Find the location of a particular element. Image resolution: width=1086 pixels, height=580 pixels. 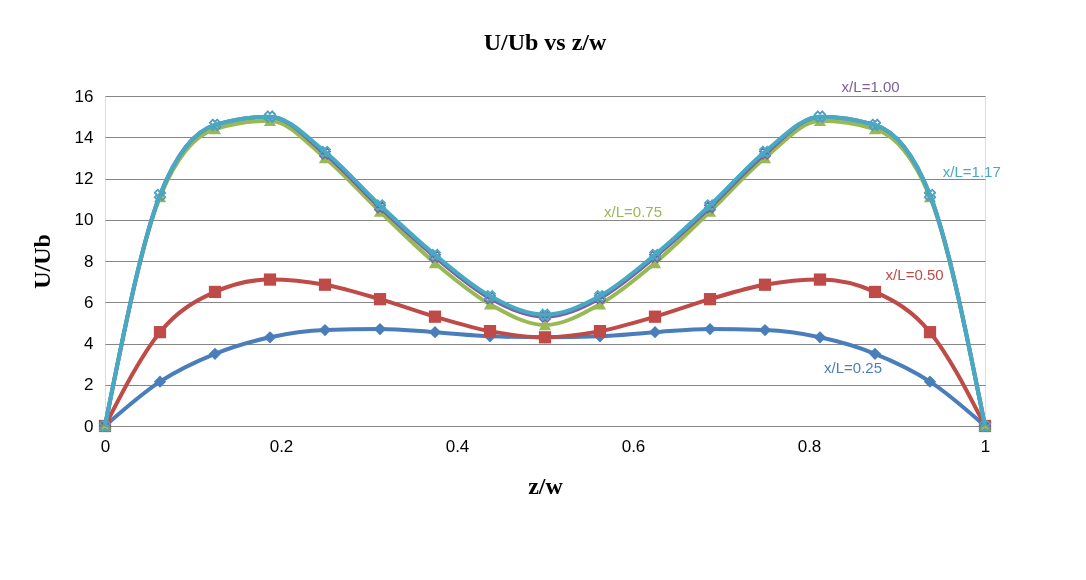

x-tick-label: 0.6 is located at coordinates (633, 446).